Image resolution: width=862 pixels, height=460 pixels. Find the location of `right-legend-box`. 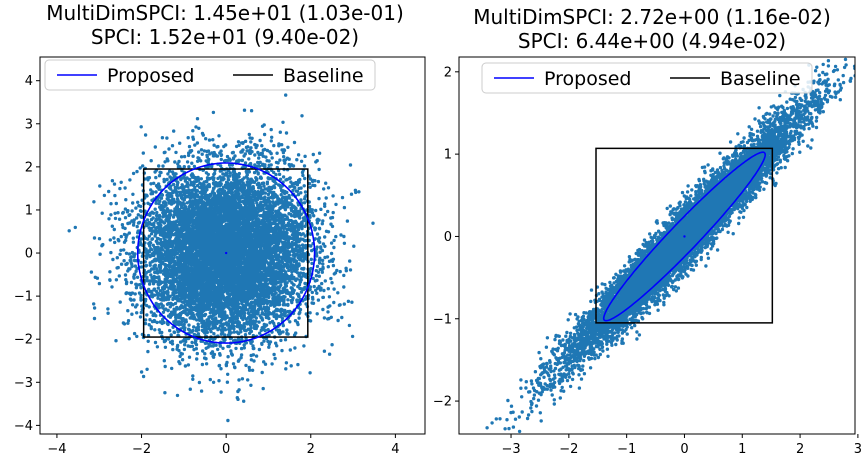

right-legend-box is located at coordinates (647, 78).